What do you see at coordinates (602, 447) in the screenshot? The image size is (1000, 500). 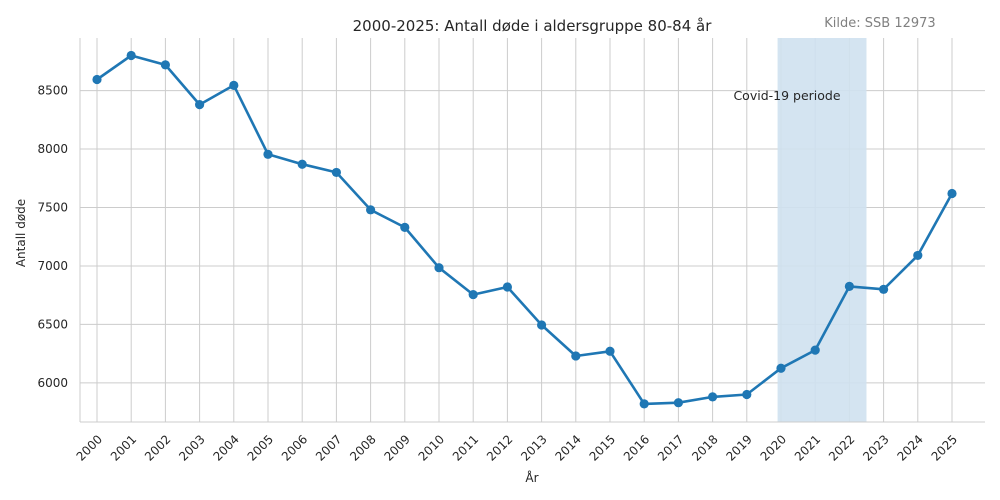 I see `x-tick-label: 2015` at bounding box center [602, 447].